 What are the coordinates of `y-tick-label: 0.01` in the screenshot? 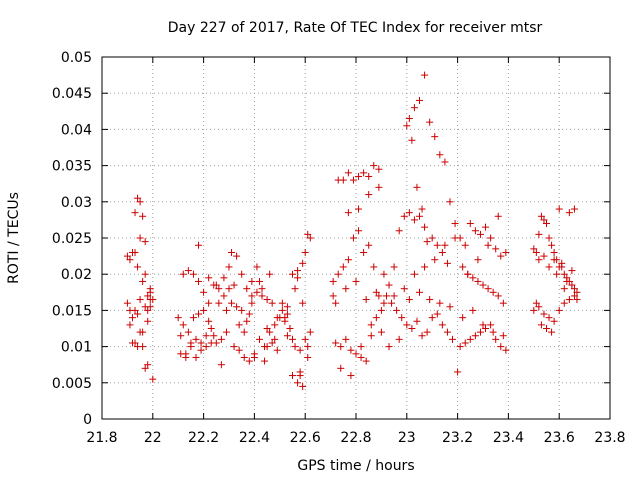 It's located at (76, 348).